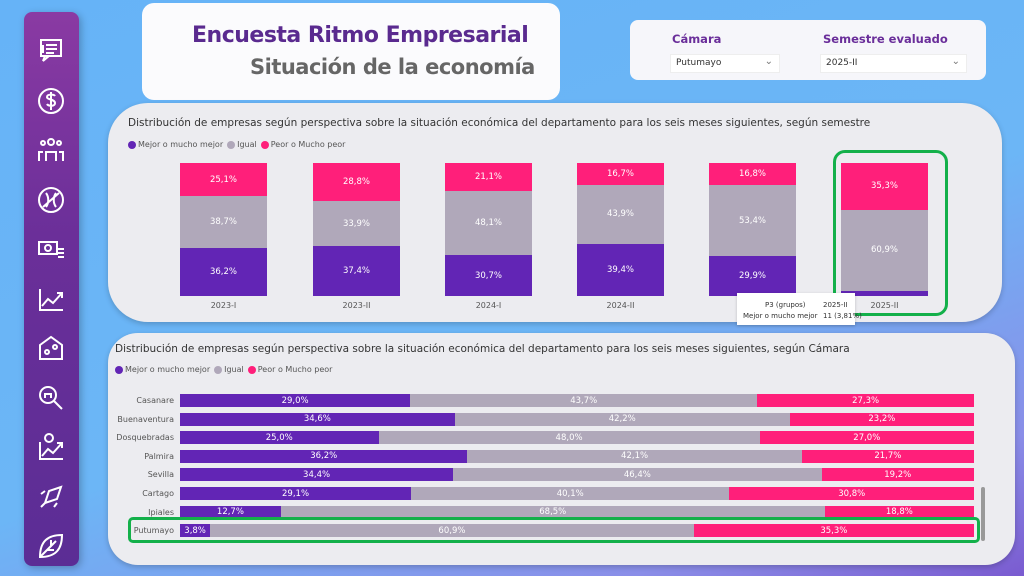  Describe the element at coordinates (223, 222) in the screenshot. I see `bar-segment: 38,7%` at that location.